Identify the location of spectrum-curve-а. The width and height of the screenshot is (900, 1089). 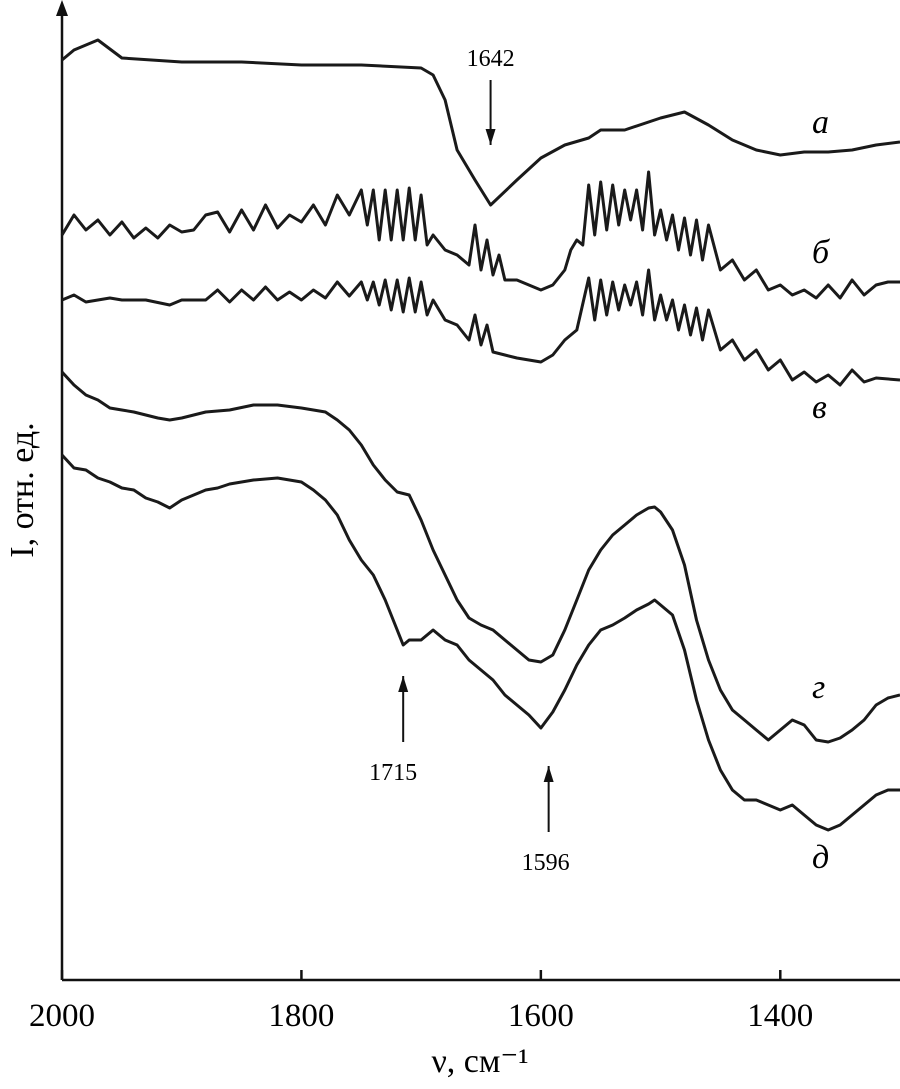
(480, 122).